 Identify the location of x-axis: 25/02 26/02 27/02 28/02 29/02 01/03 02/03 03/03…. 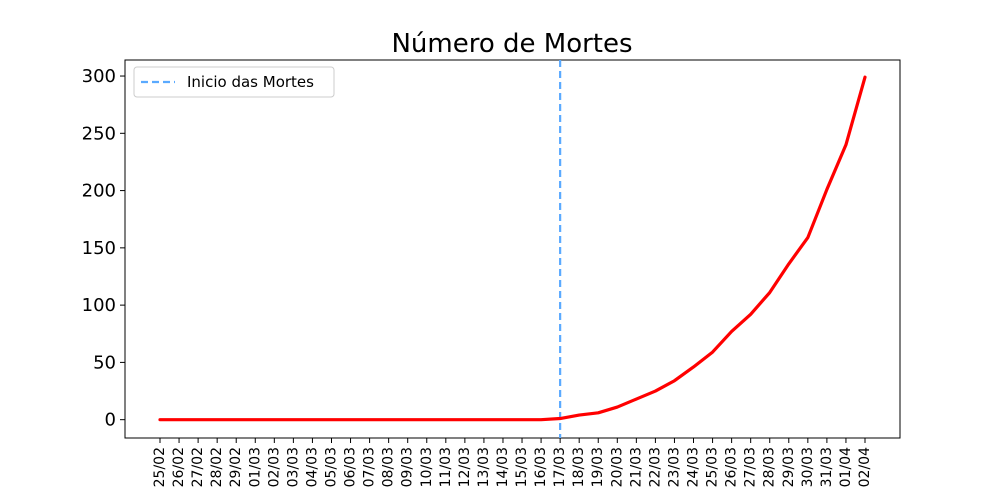
(512, 462).